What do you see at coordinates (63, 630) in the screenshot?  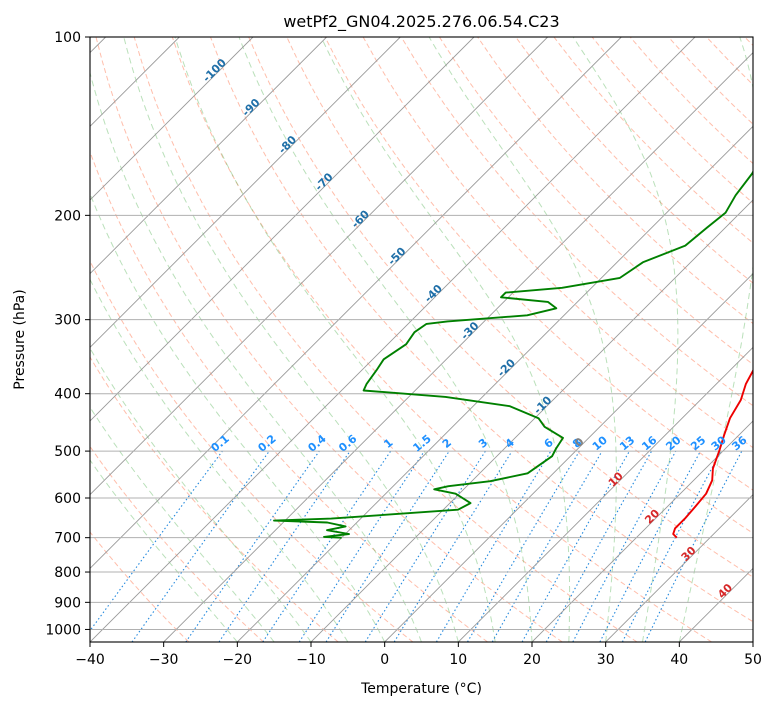 I see `y-tick-label: 1000` at bounding box center [63, 630].